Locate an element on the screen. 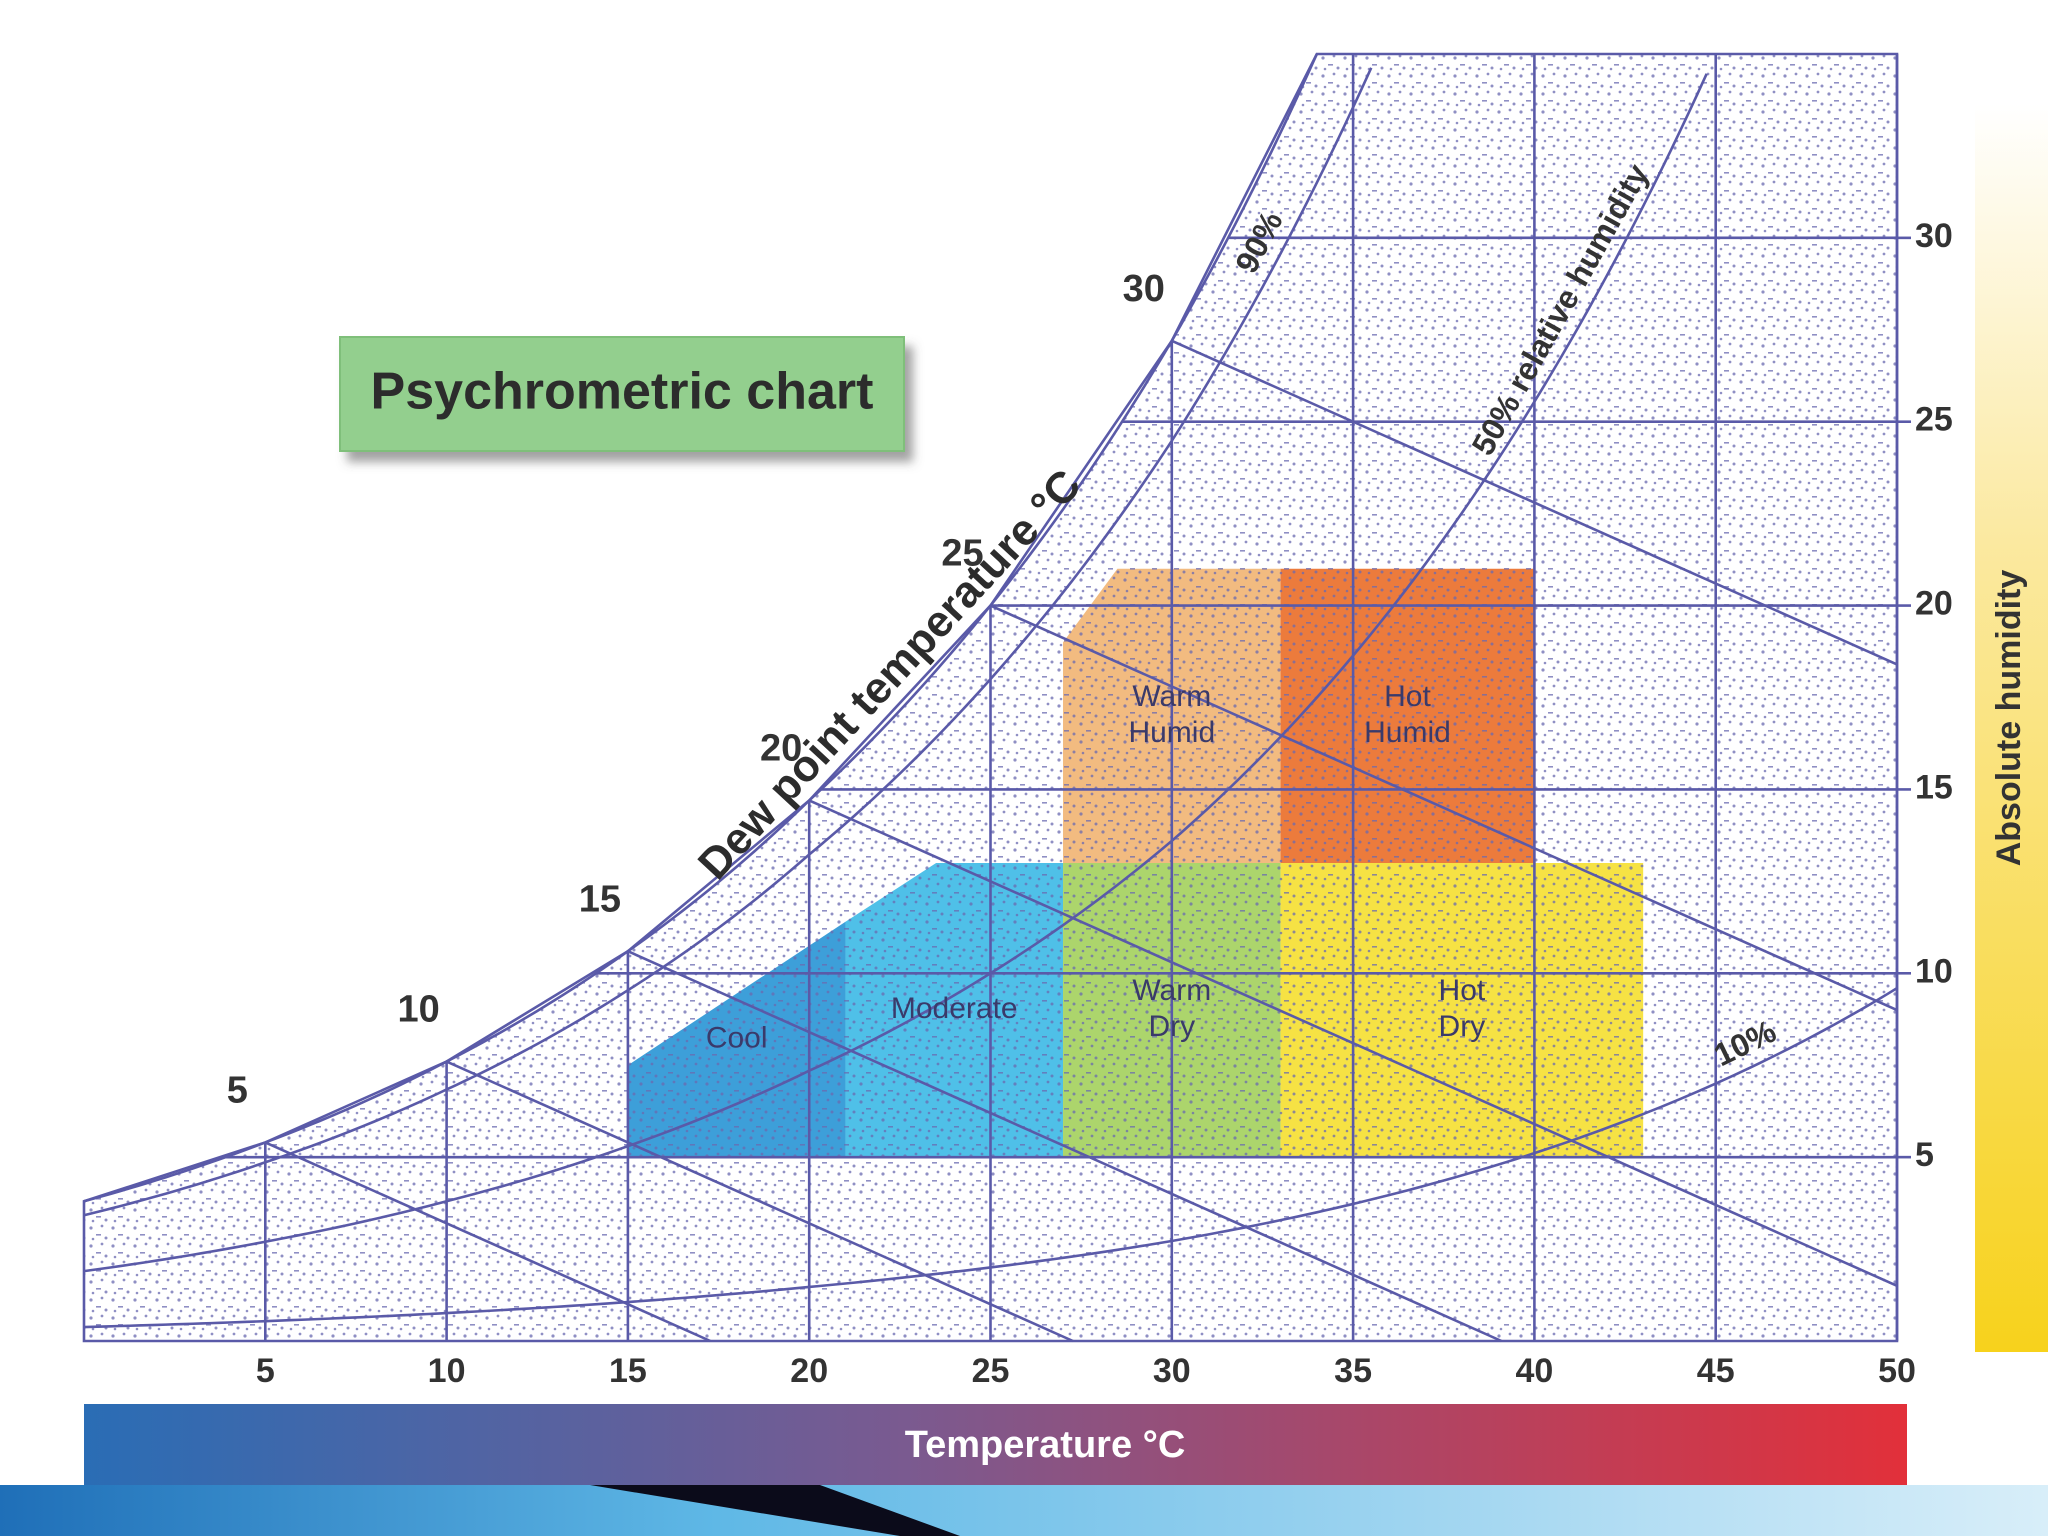 The width and height of the screenshot is (2048, 1536). x-axis-label: Temperature °C is located at coordinates (1045, 1445).